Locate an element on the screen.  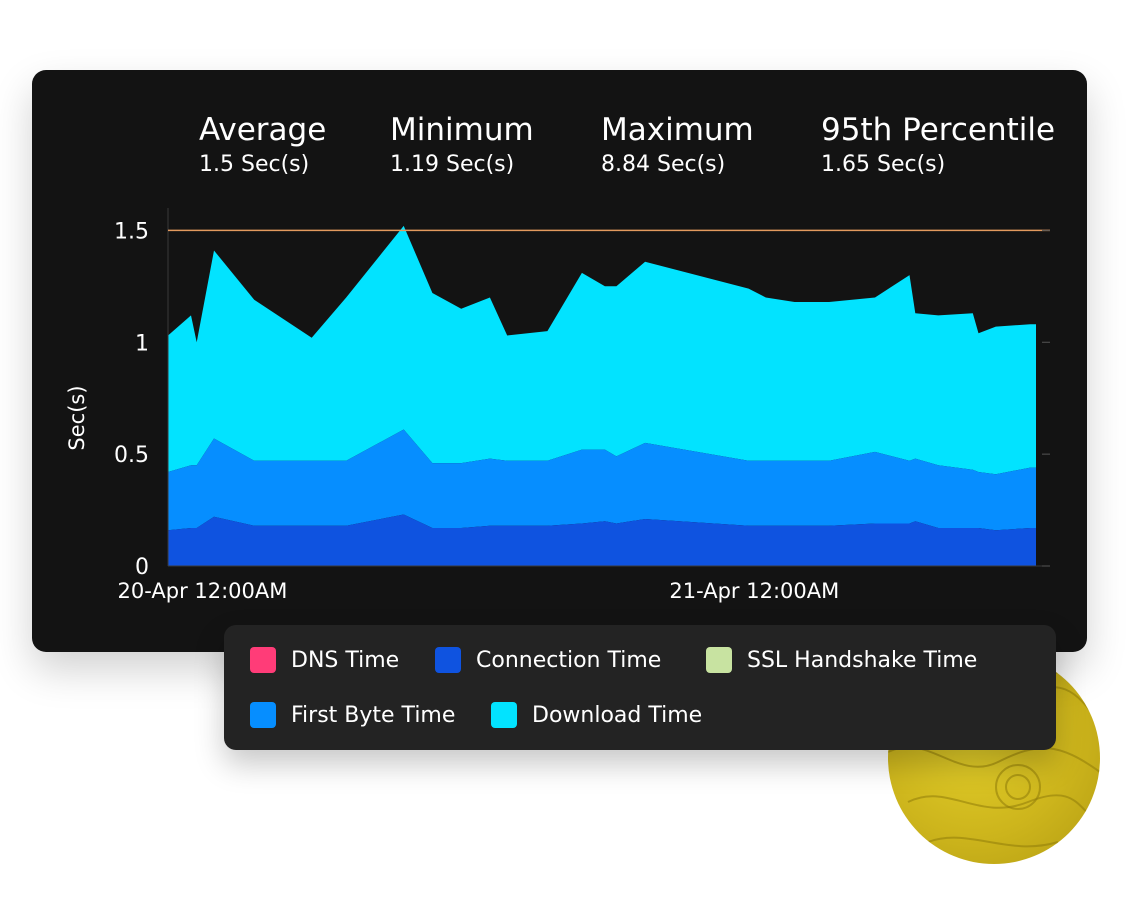
stat-minimum-value: 1.19 Sec(s) is located at coordinates (452, 164).